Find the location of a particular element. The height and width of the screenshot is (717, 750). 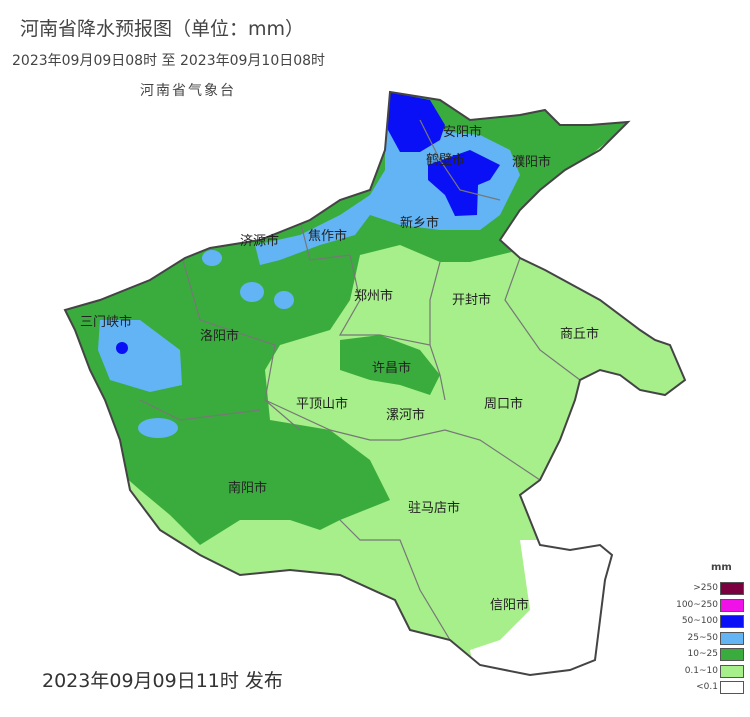

city-label: 洛阳市 is located at coordinates (219, 336).